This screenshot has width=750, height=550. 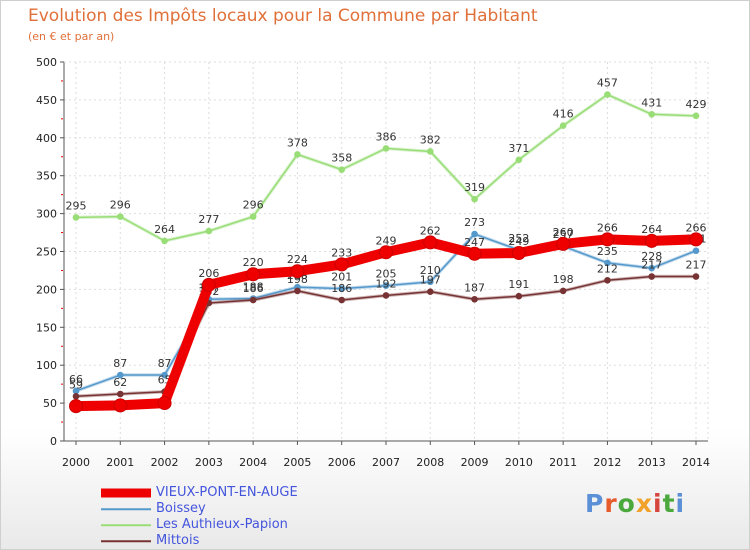 I want to click on data-label-vieux-pont-en-auge: 266, so click(x=696, y=227).